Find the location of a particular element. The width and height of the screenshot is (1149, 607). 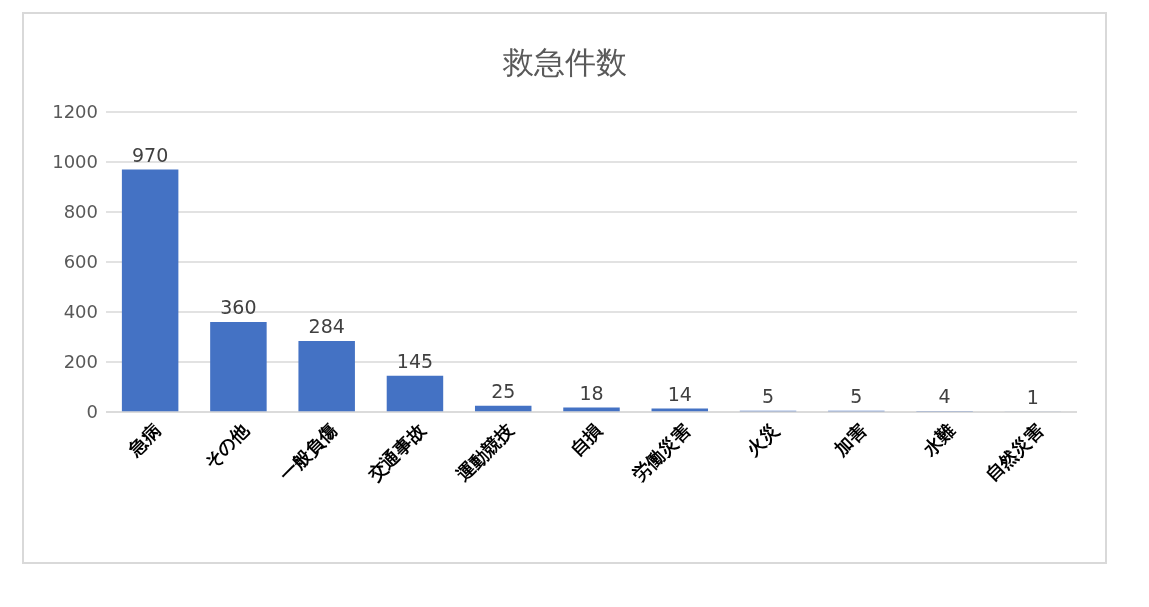

y-tick-label: 600 is located at coordinates (80, 262).